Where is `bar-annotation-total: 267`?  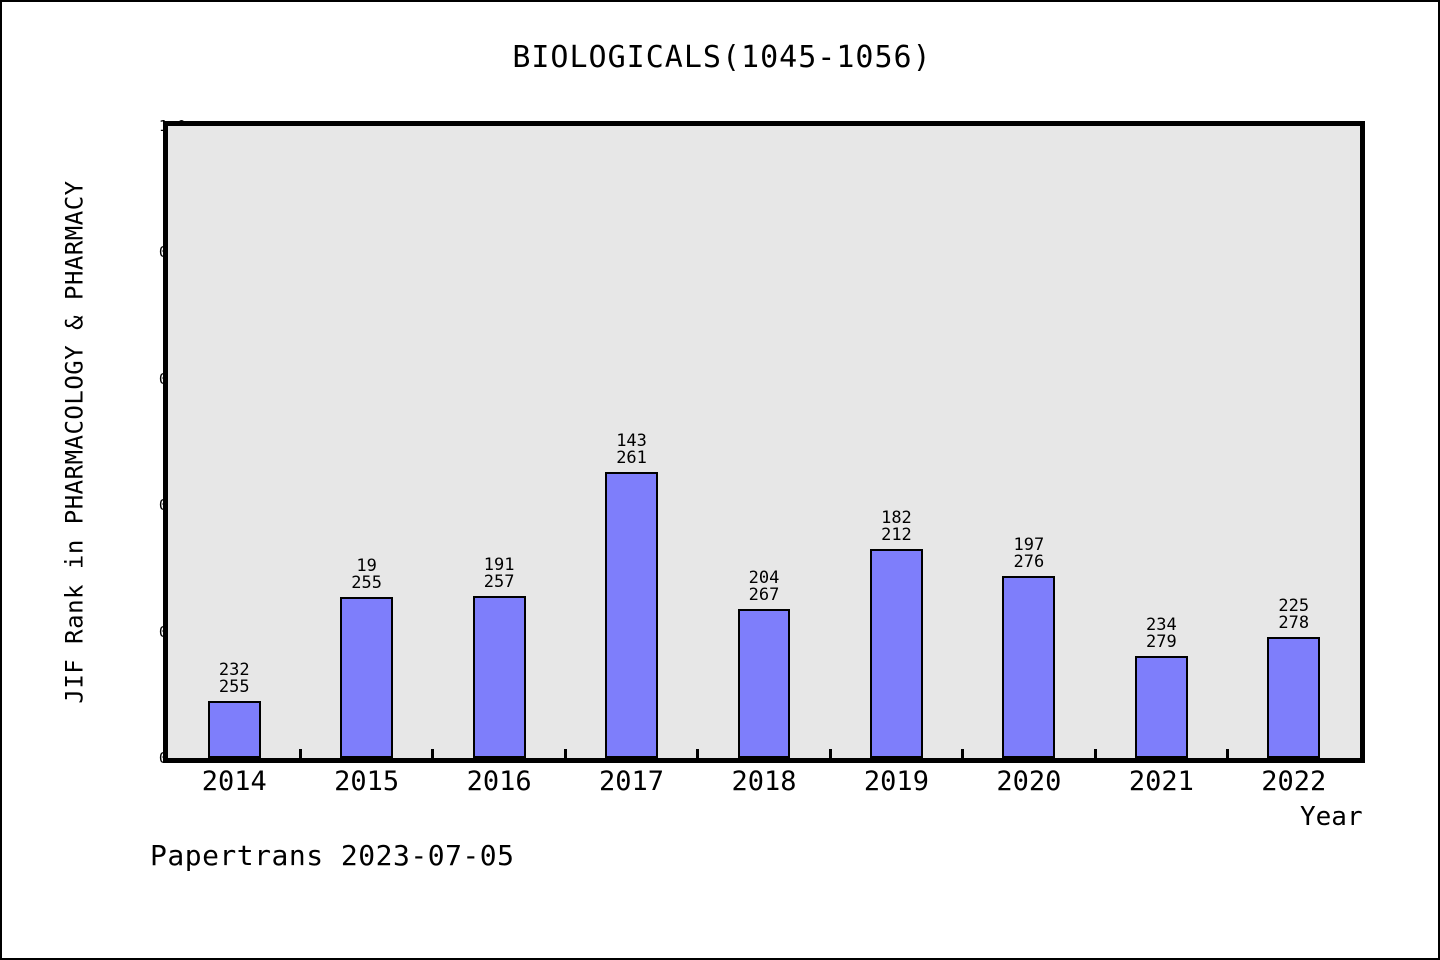 bar-annotation-total: 267 is located at coordinates (764, 594).